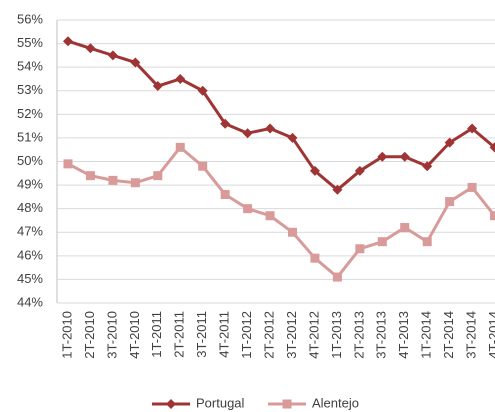  What do you see at coordinates (201, 334) in the screenshot?
I see `x-tick-label: 3T-2011` at bounding box center [201, 334].